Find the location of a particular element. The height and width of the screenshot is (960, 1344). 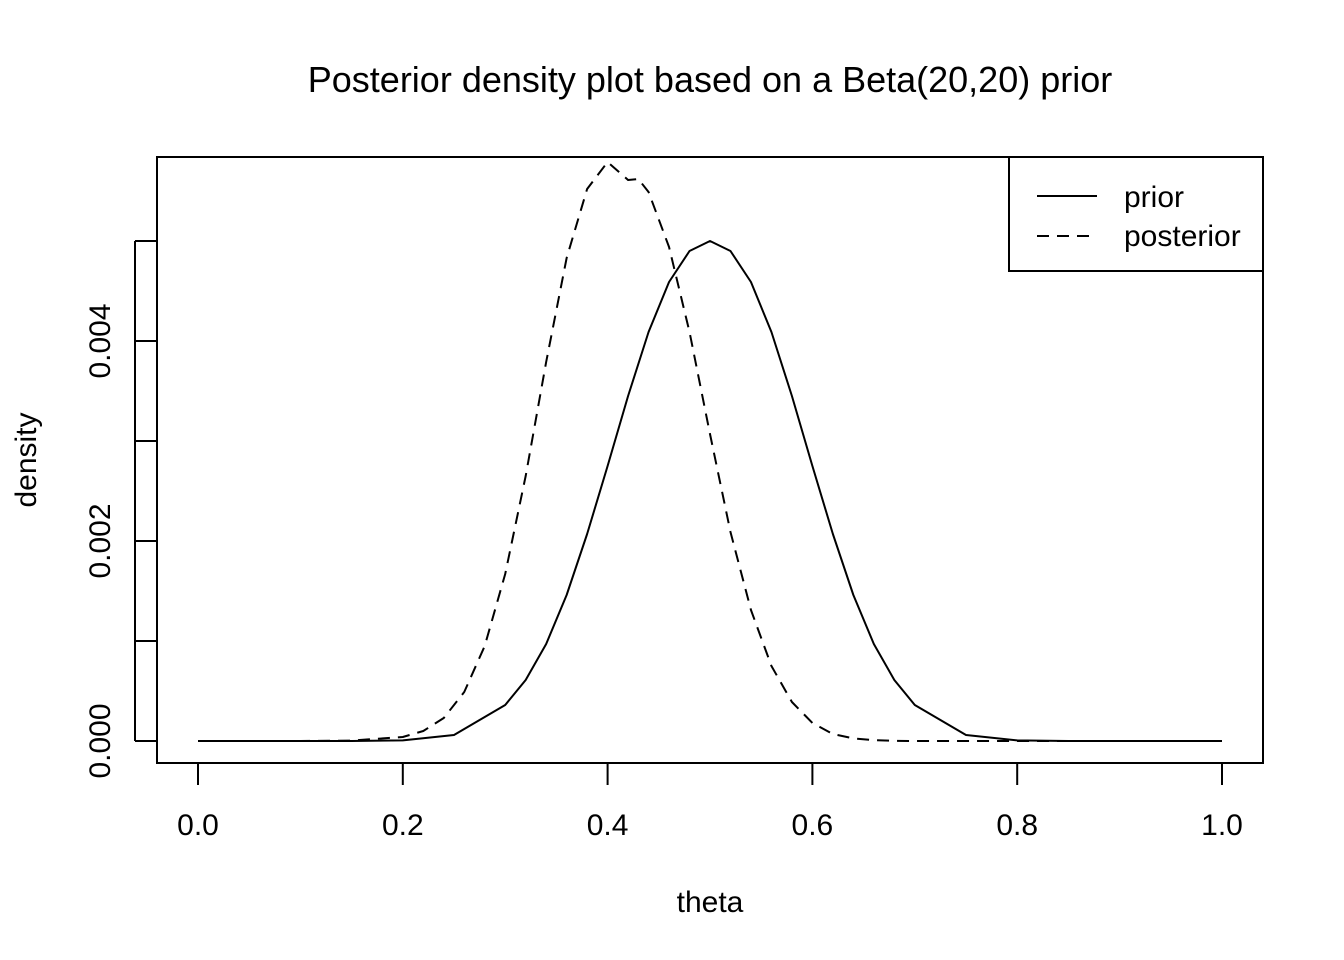

legend-box is located at coordinates (1136, 214).